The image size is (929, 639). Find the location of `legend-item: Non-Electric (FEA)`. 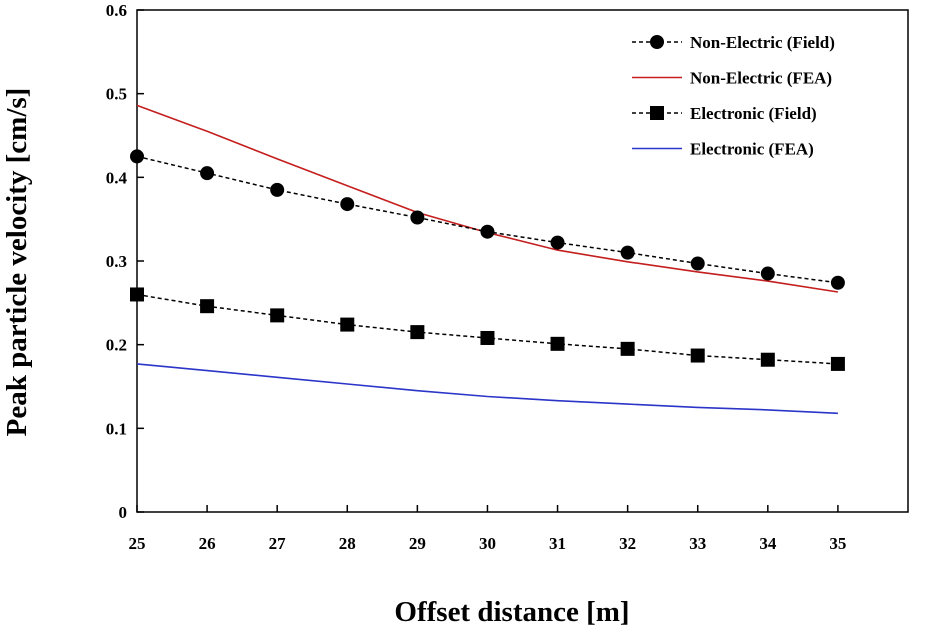

legend-item: Non-Electric (FEA) is located at coordinates (732, 78).